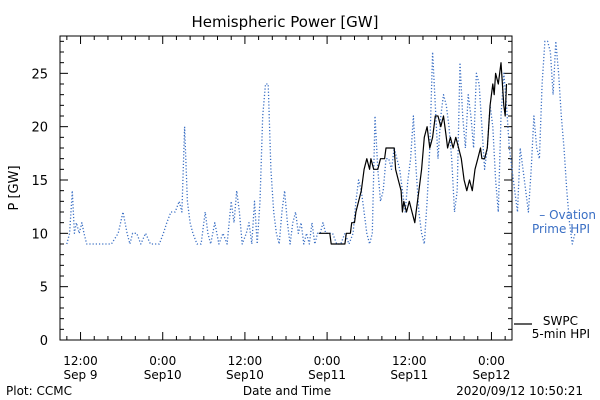 The width and height of the screenshot is (600, 400). Describe the element at coordinates (285, 22) in the screenshot. I see `chart-title: Hemispheric Power [GW]` at that location.